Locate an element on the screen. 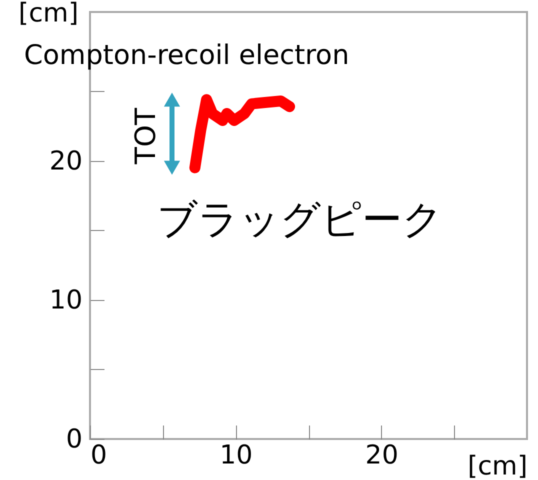 The width and height of the screenshot is (538, 480). x-tick-label: 10 is located at coordinates (236, 455).